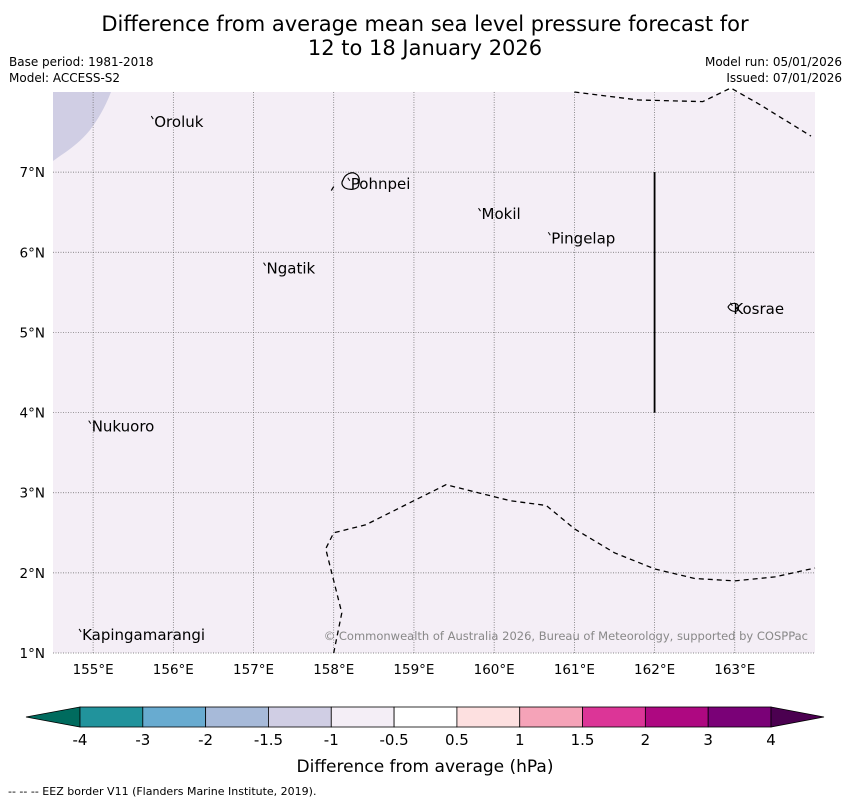 Image resolution: width=850 pixels, height=804 pixels. Describe the element at coordinates (53, 717) in the screenshot. I see `colorbar-low-extend` at that location.